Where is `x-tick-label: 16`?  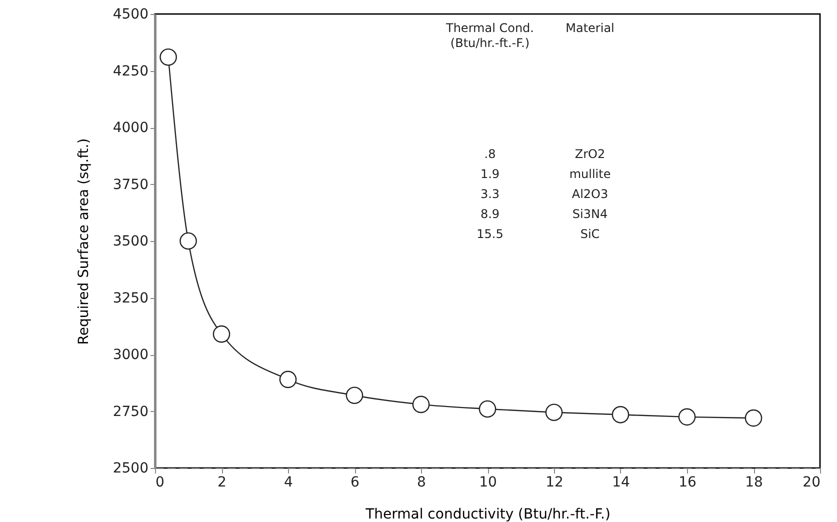
x-tick-label: 16 is located at coordinates (687, 482).